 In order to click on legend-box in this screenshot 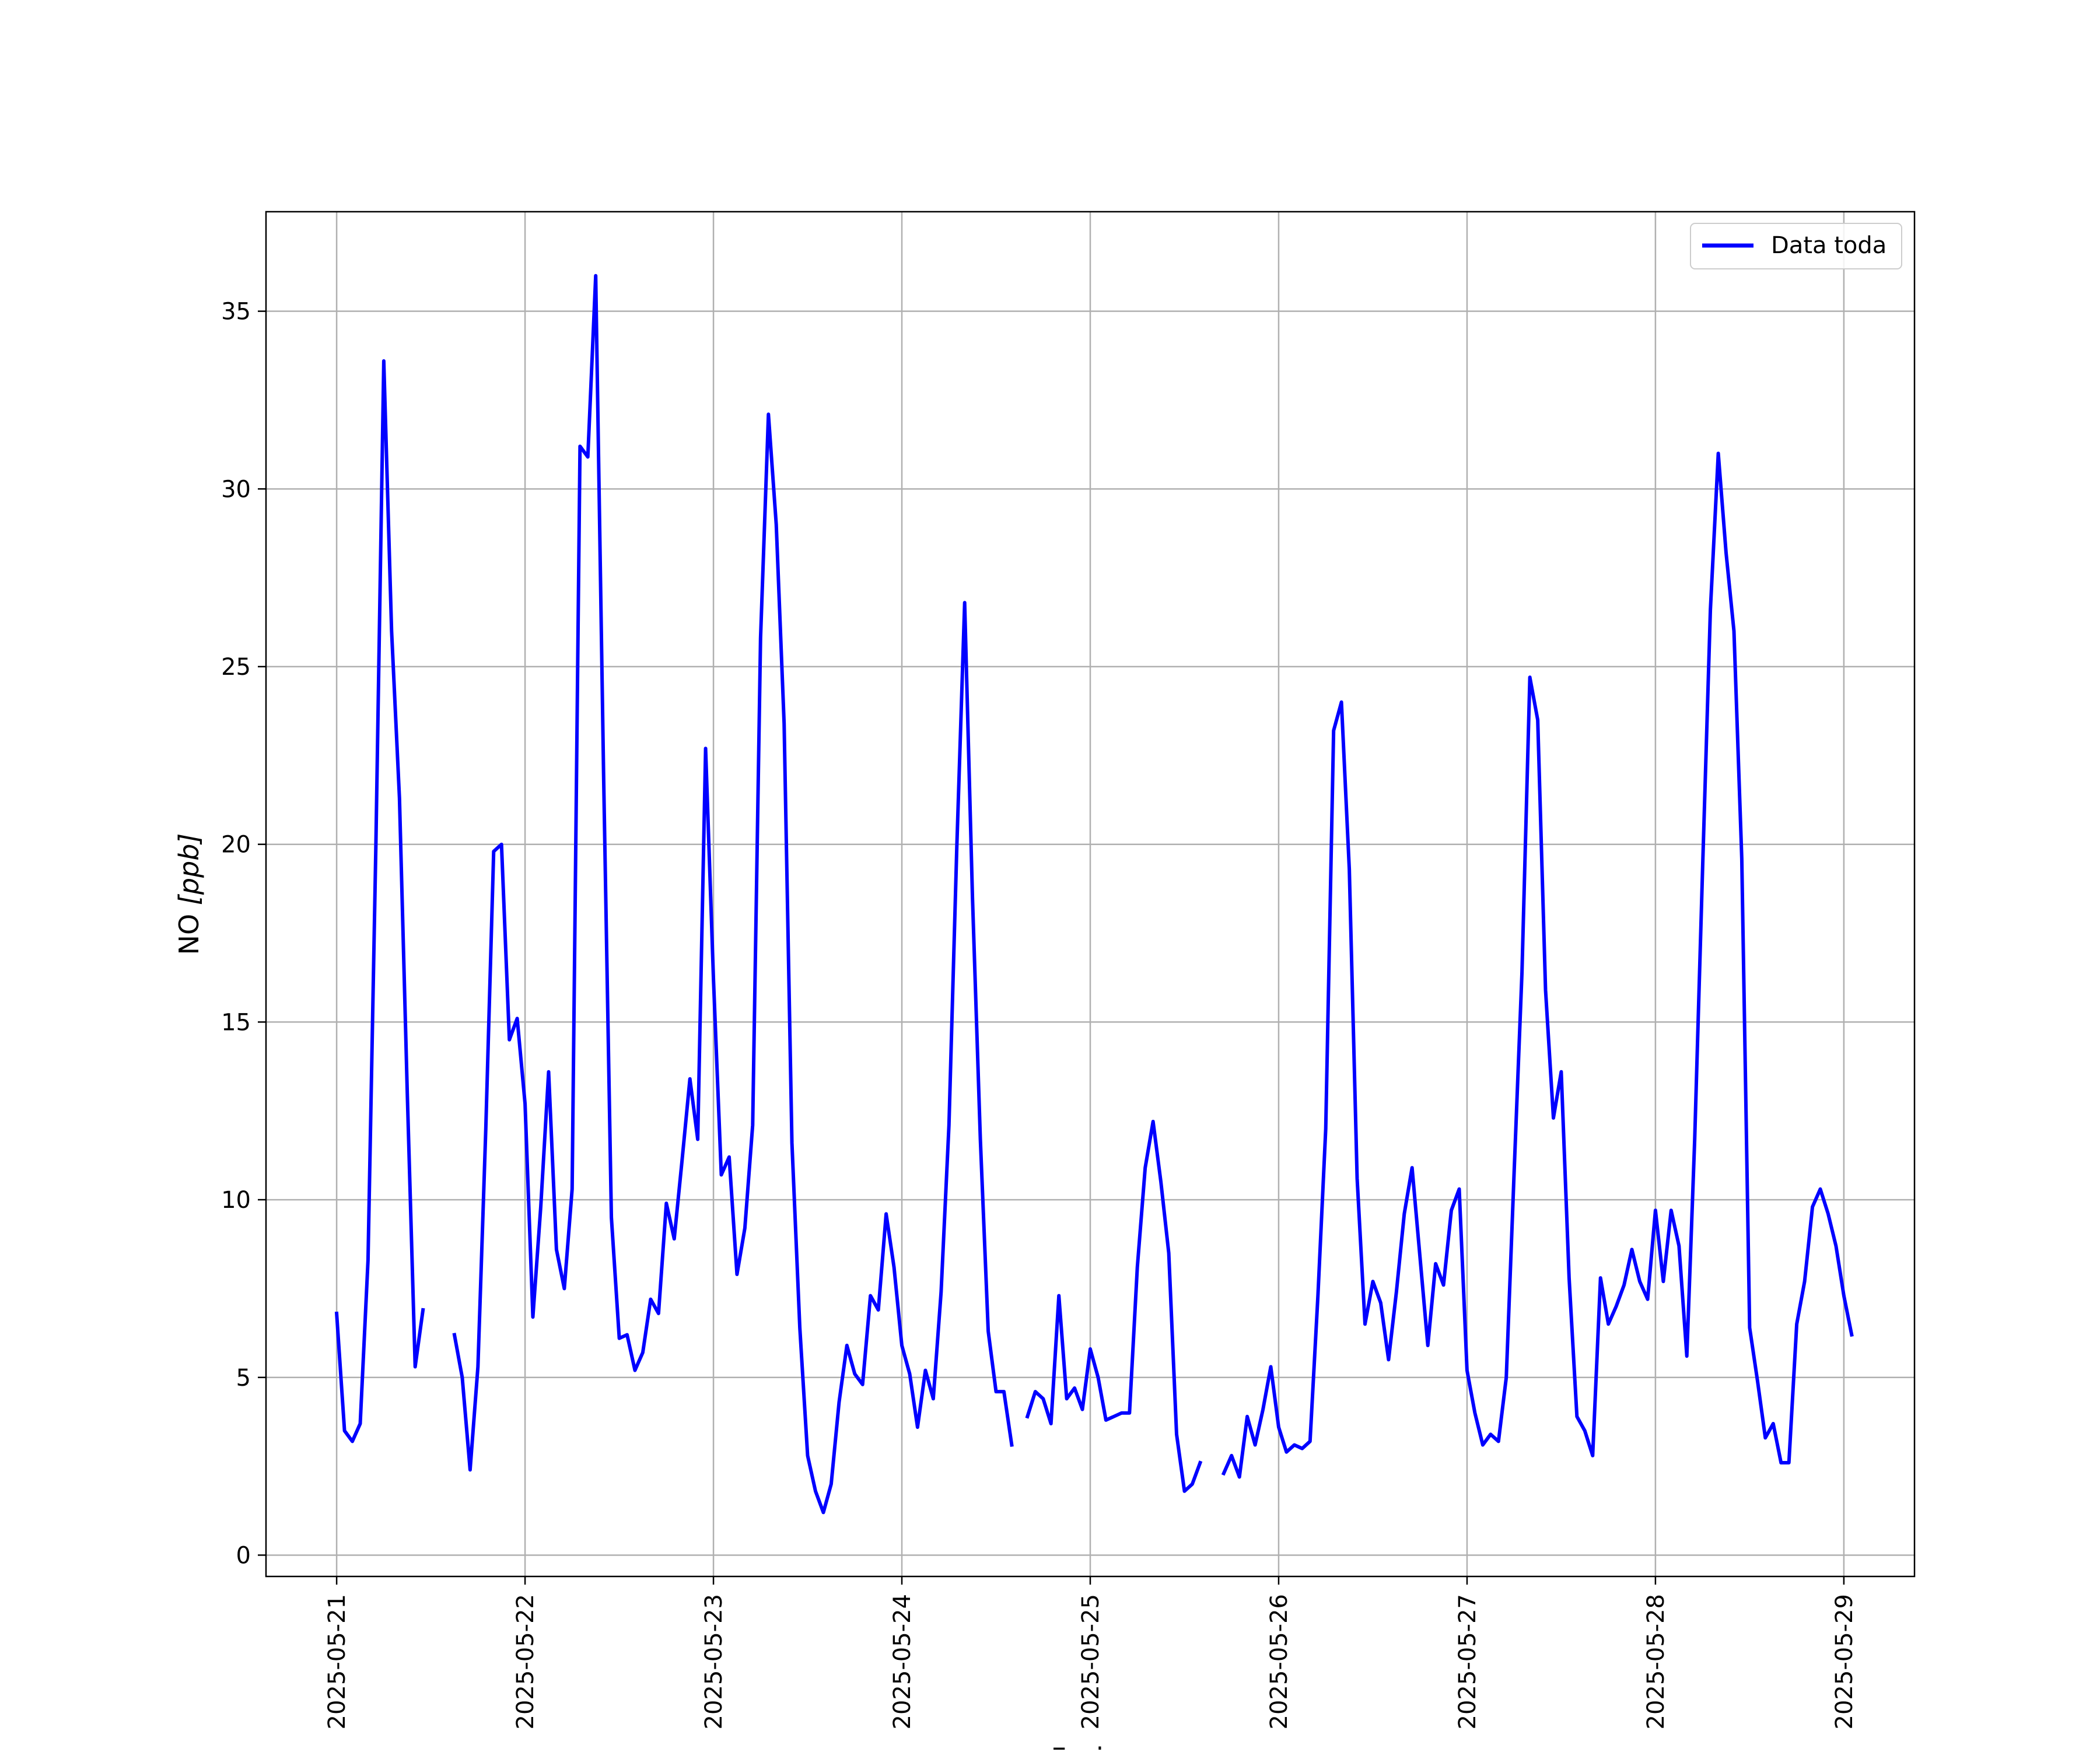, I will do `click(1796, 246)`.